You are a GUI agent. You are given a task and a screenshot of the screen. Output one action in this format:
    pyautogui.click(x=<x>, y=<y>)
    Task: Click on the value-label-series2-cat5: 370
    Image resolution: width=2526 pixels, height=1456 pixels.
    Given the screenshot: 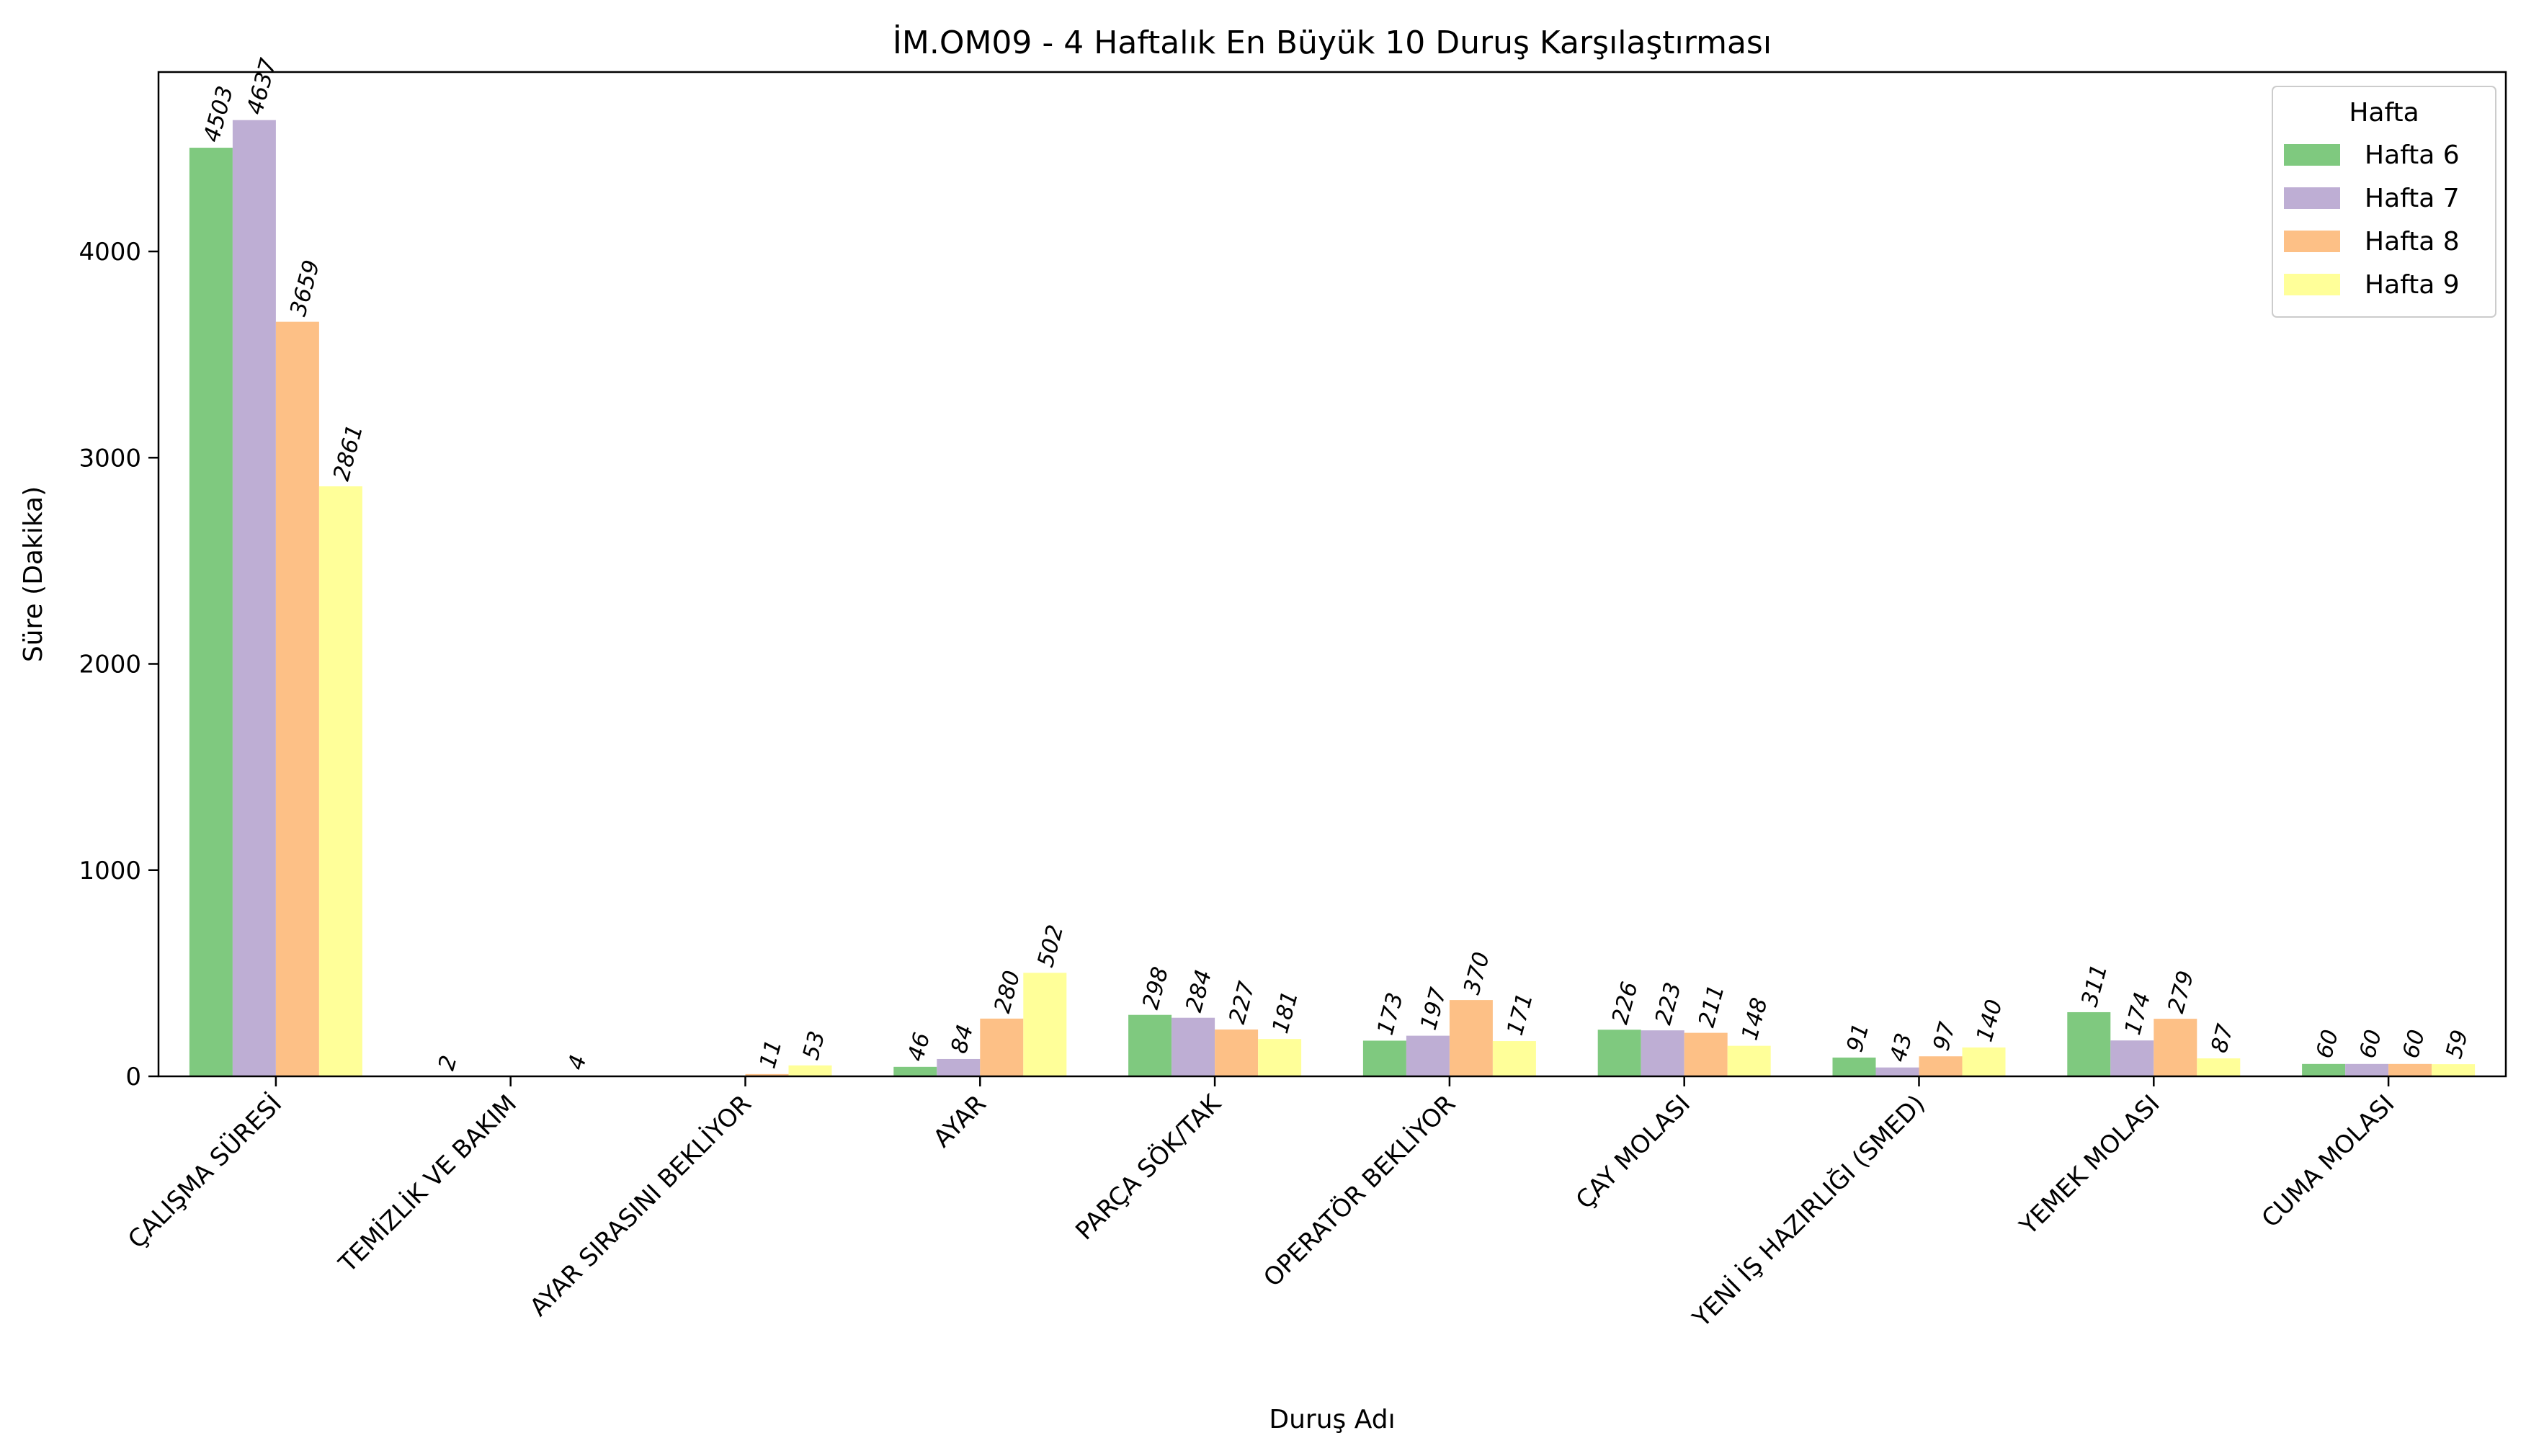 What is the action you would take?
    pyautogui.click(x=1477, y=973)
    